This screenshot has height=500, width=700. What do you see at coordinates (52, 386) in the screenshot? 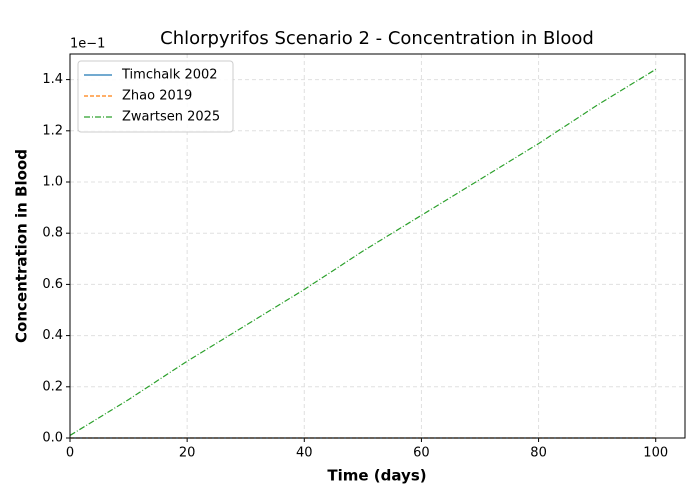
I see `y-tick-label: 0.2` at bounding box center [52, 386].